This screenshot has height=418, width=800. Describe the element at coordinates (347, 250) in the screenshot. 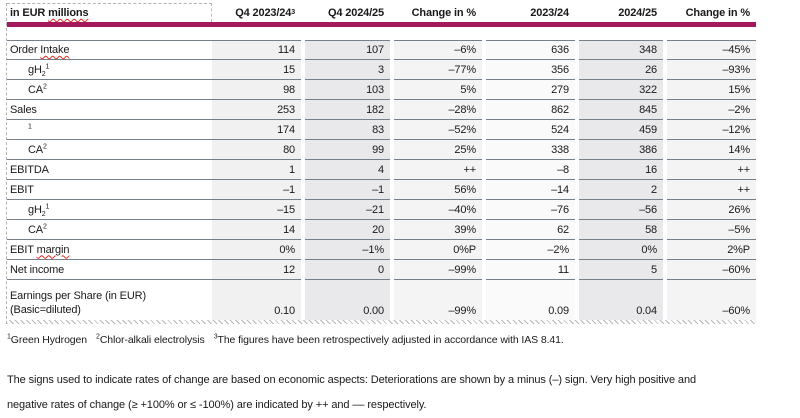

I see `cell-value: –1%` at that location.